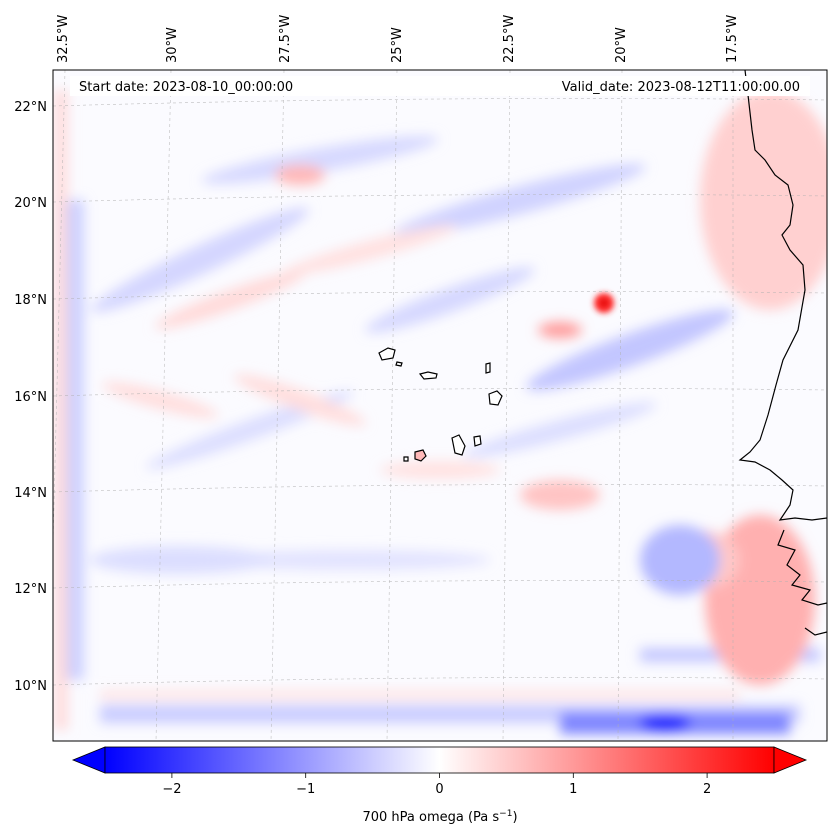 Image resolution: width=837 pixels, height=839 pixels. I want to click on lat-label: 16°N, so click(30, 397).